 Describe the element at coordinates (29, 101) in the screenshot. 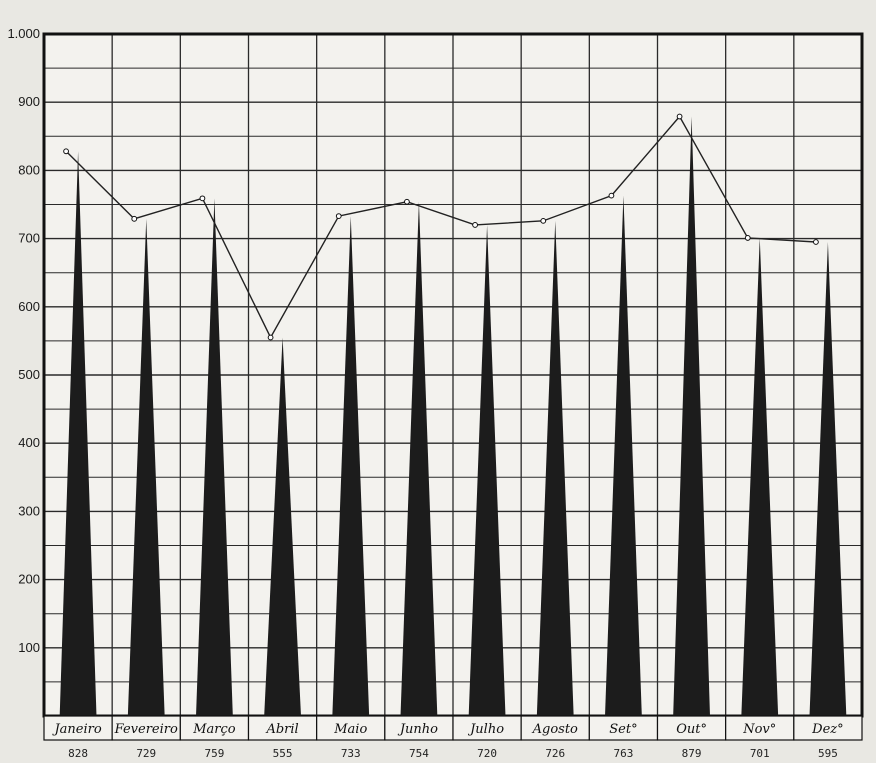

I see `y-tick-label: 900` at that location.